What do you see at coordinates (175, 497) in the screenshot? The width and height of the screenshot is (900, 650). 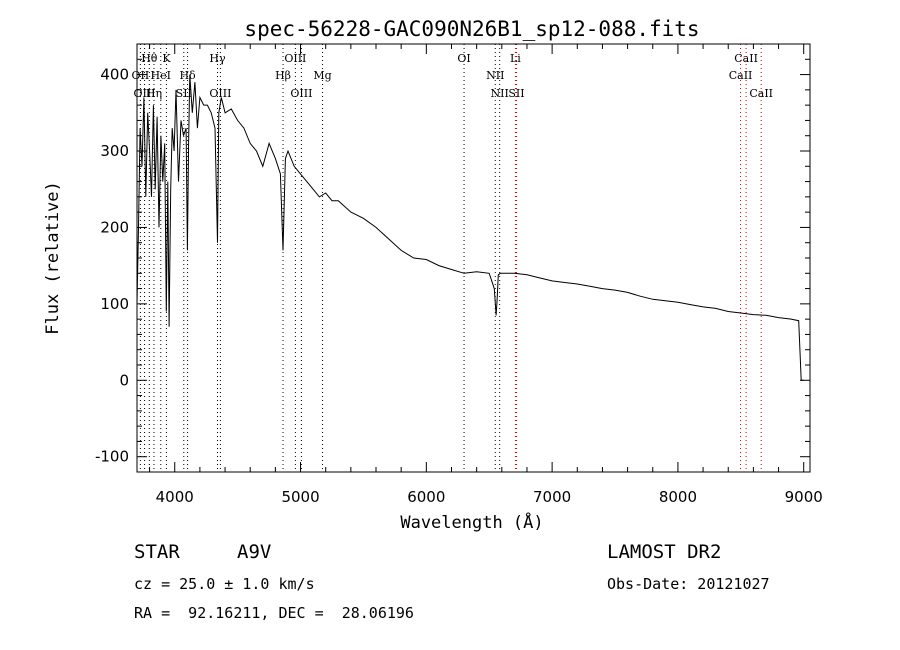 I see `x-tick-label: 4000` at bounding box center [175, 497].